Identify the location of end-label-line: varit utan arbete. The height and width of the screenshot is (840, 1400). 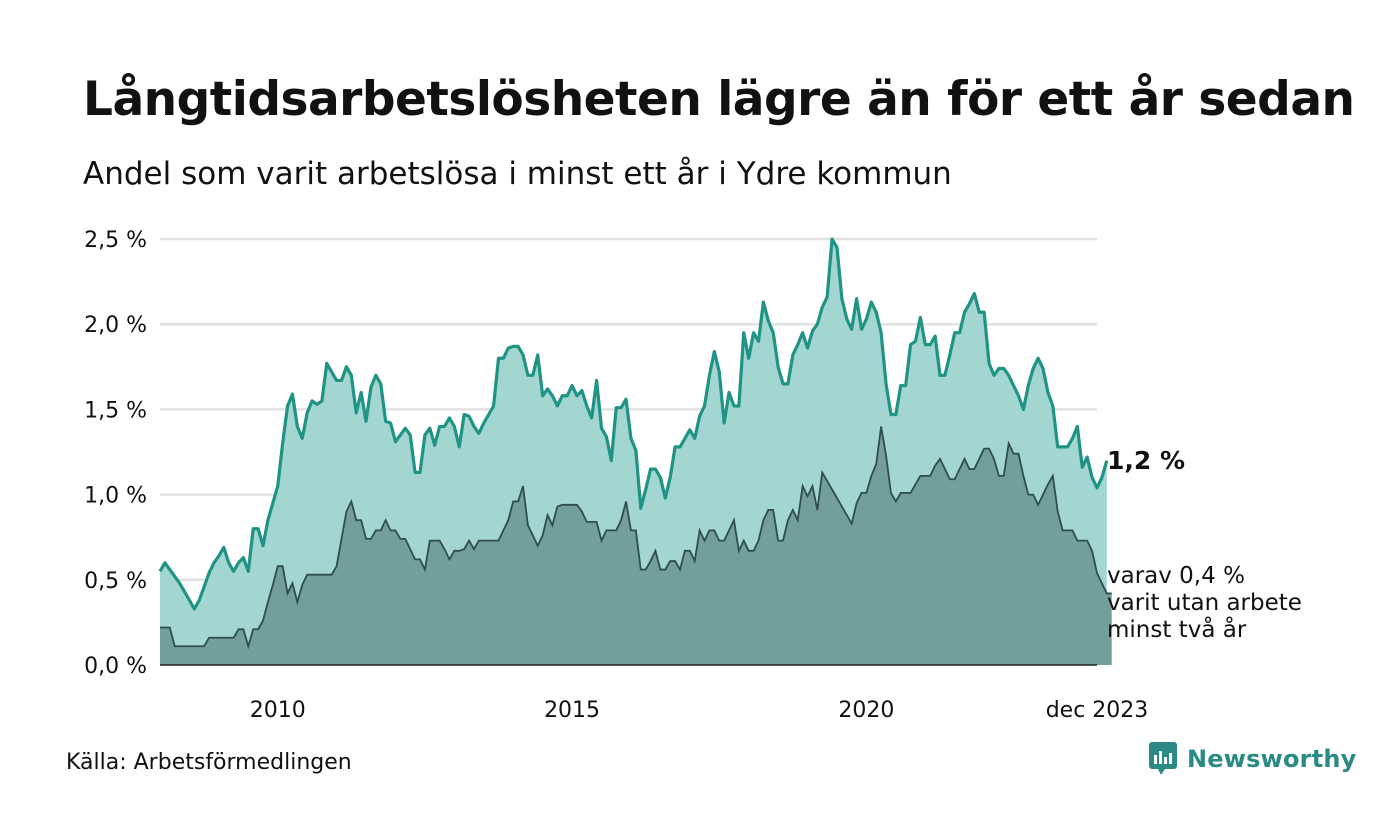
(1204, 603).